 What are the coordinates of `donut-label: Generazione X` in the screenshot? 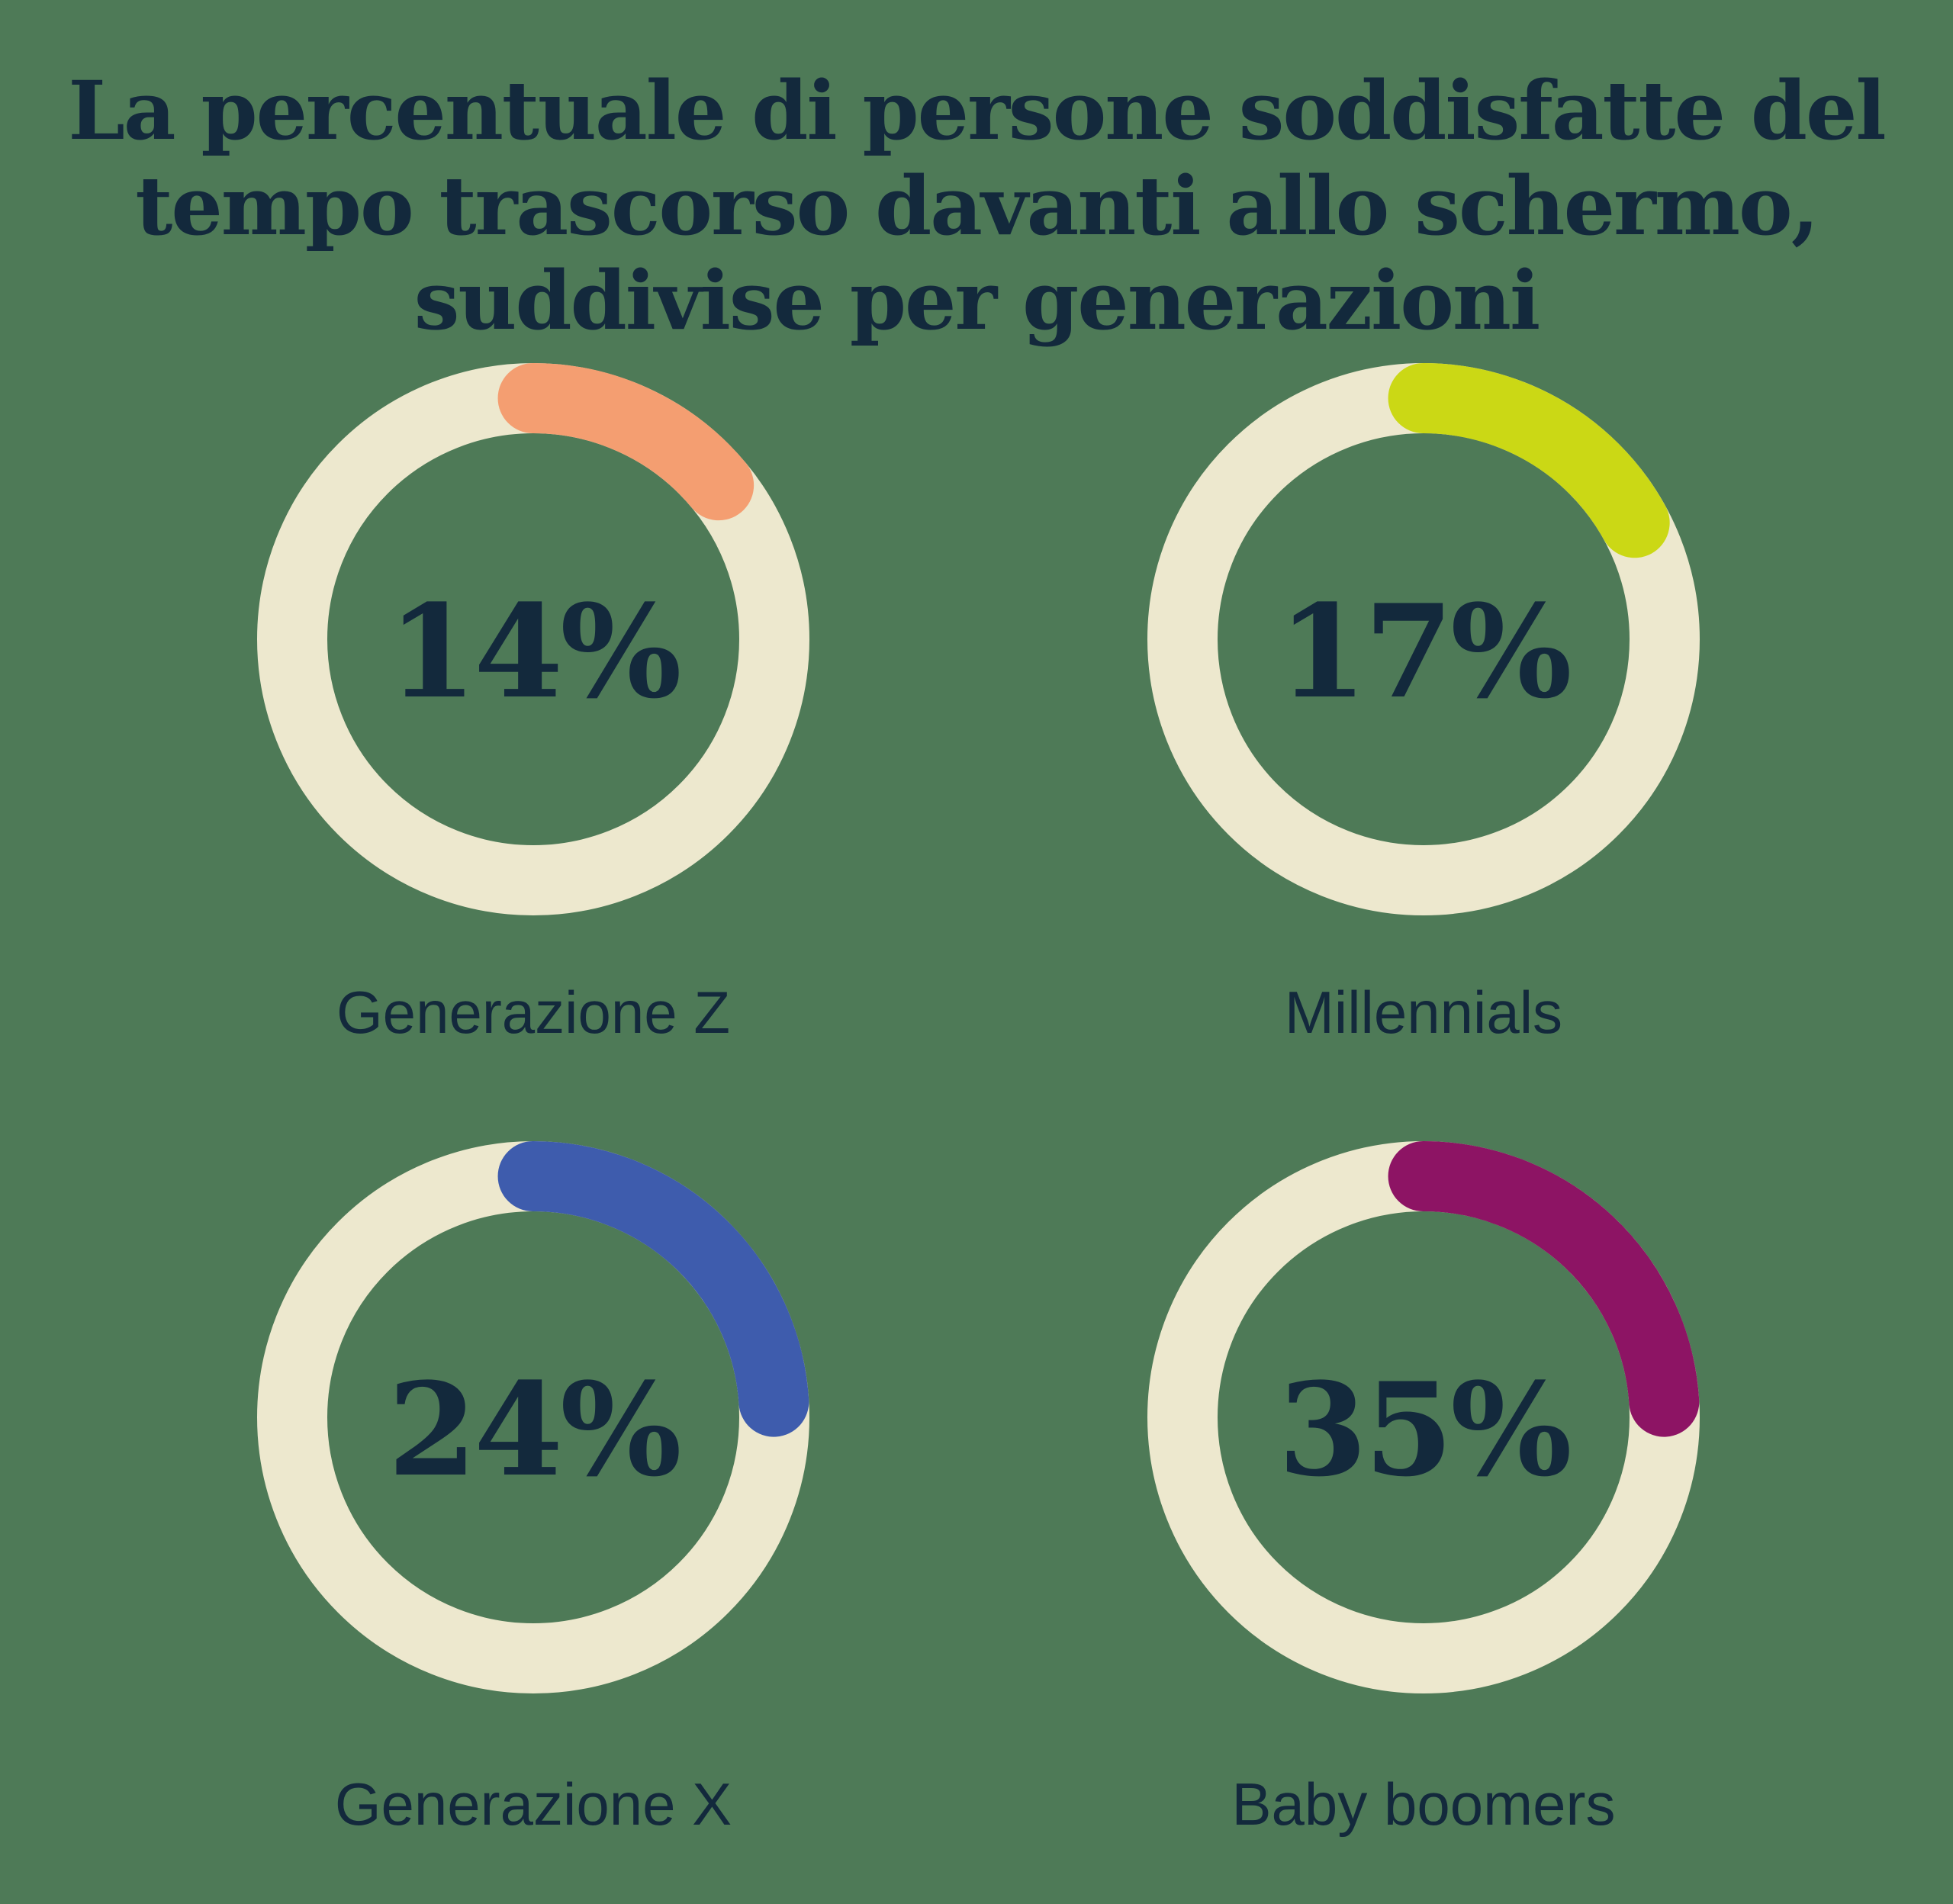 It's located at (533, 1804).